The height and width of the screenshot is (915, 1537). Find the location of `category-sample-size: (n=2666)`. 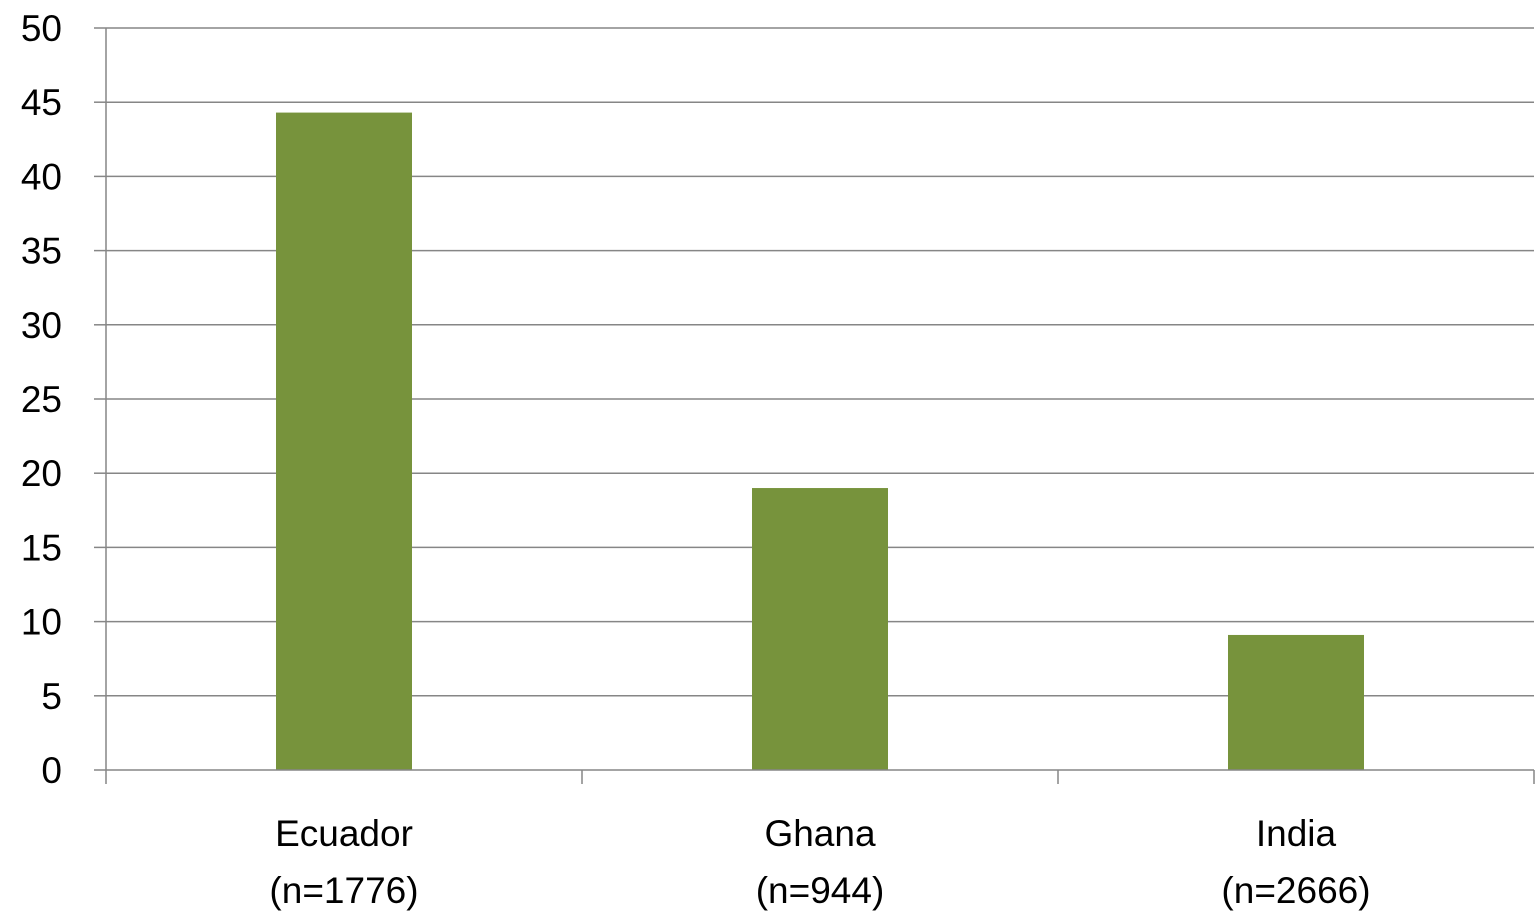

category-sample-size: (n=2666) is located at coordinates (1295, 890).